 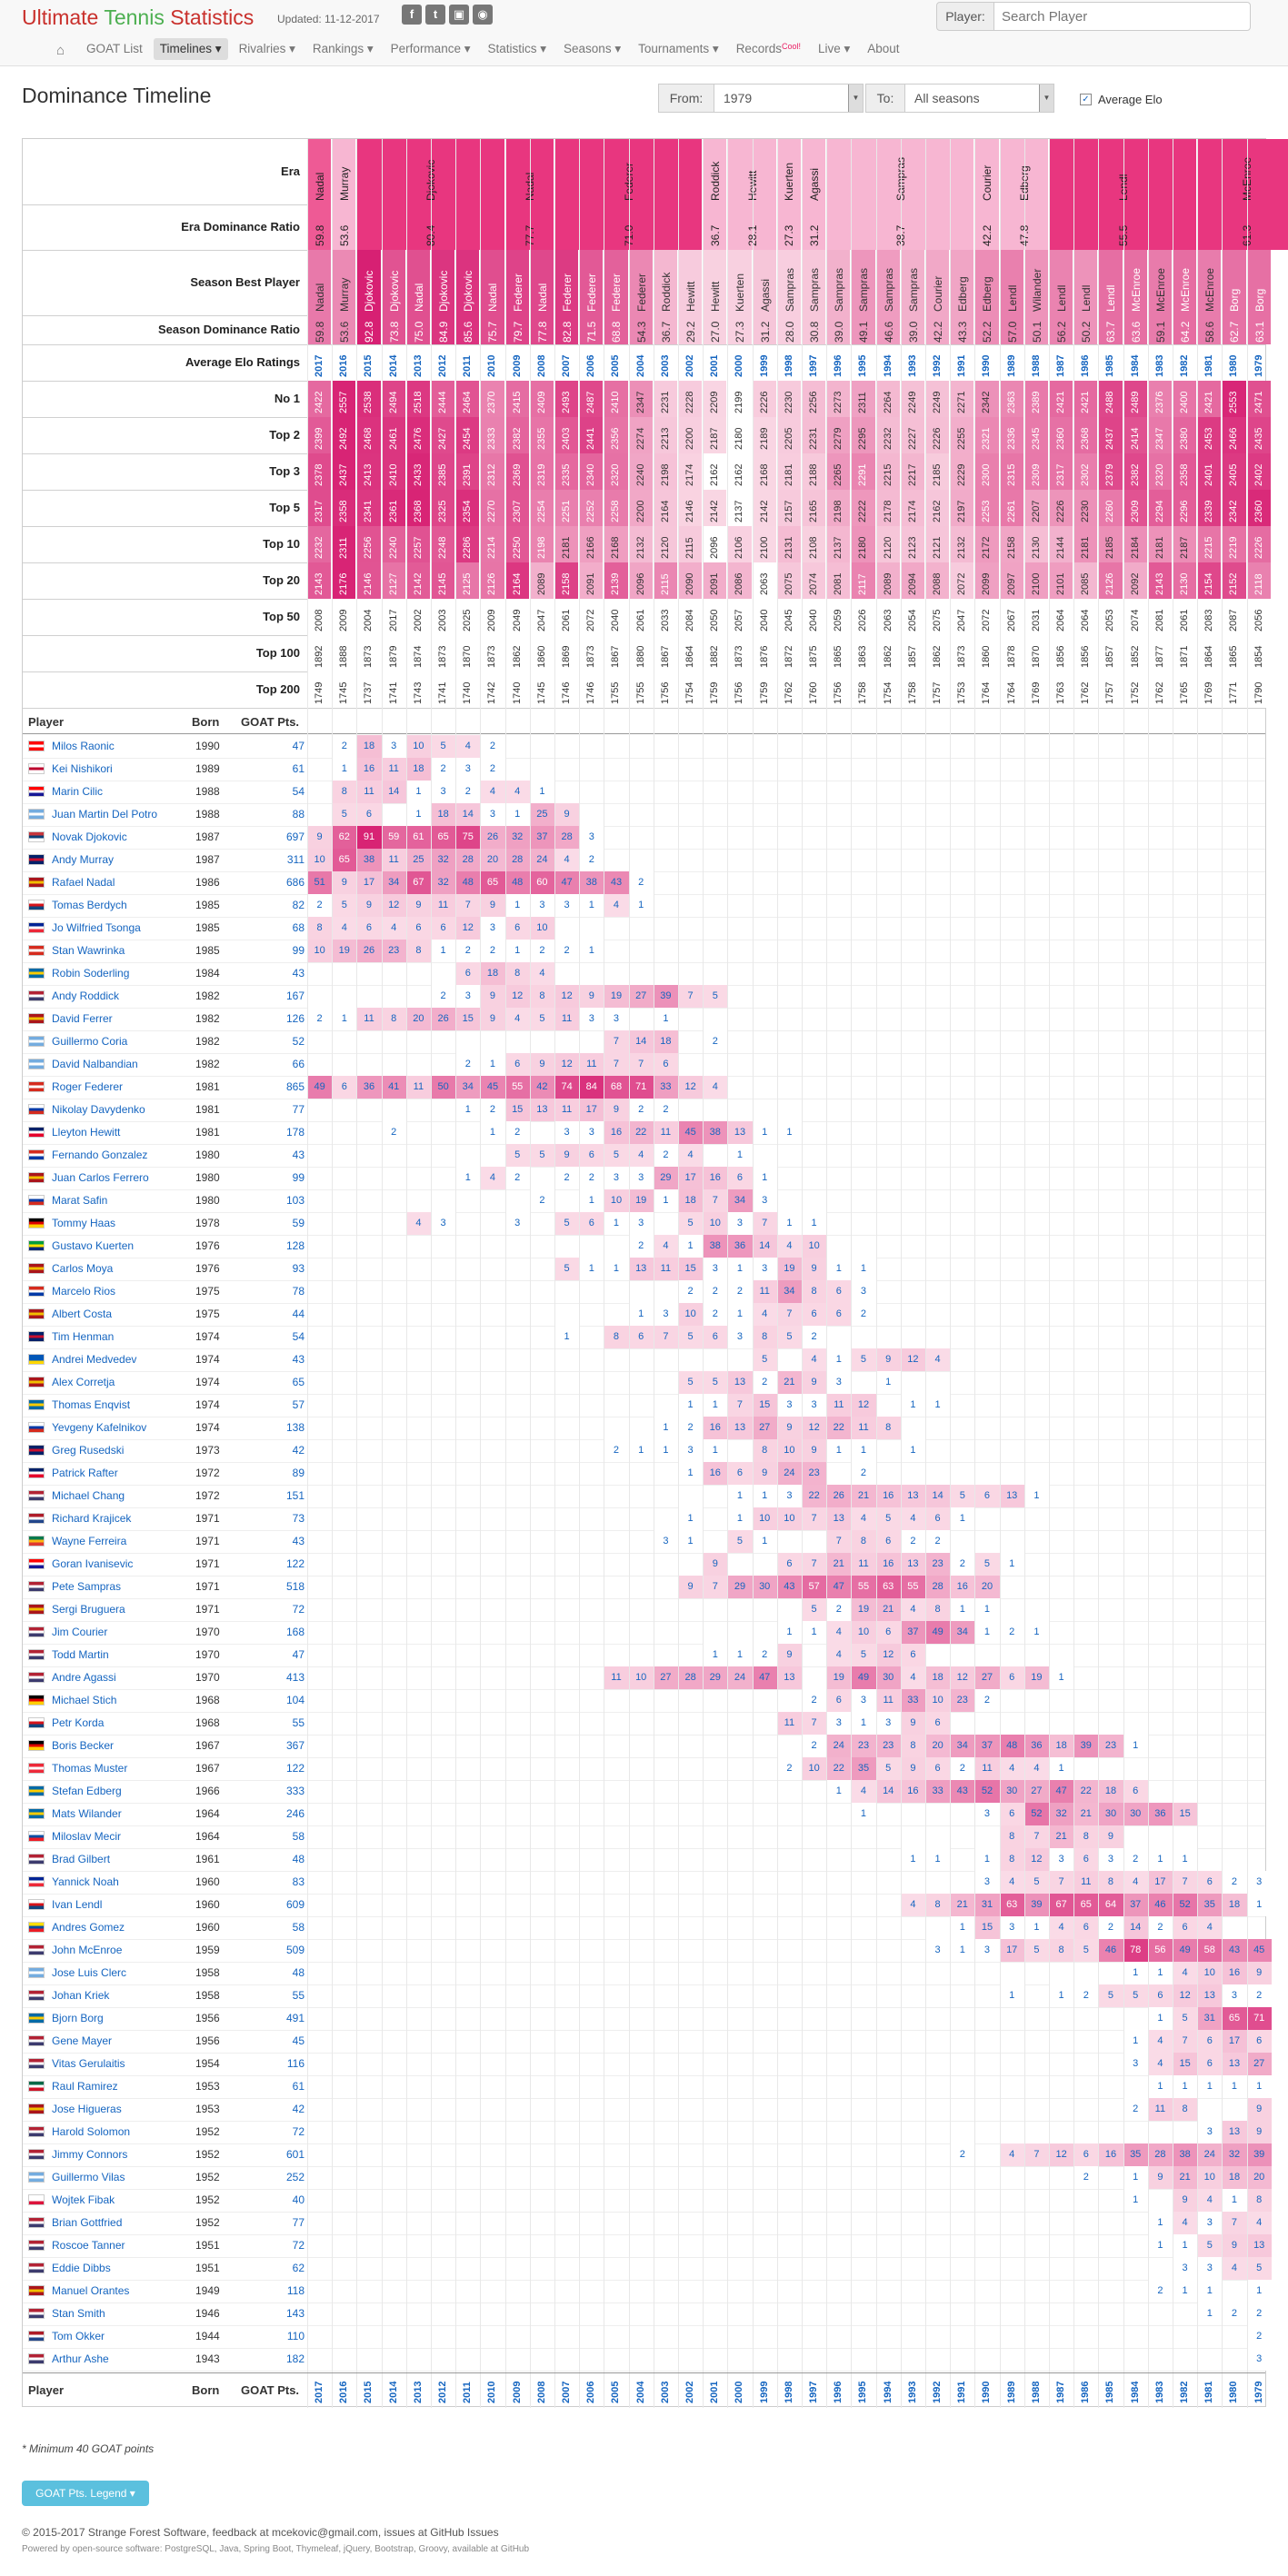 What do you see at coordinates (715, 1177) in the screenshot?
I see `goat-value-cell: 16` at bounding box center [715, 1177].